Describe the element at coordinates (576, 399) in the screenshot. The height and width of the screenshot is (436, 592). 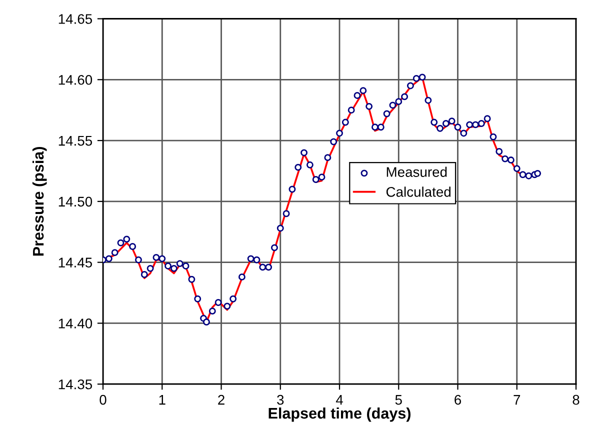
I see `x-tick-label: 8` at that location.